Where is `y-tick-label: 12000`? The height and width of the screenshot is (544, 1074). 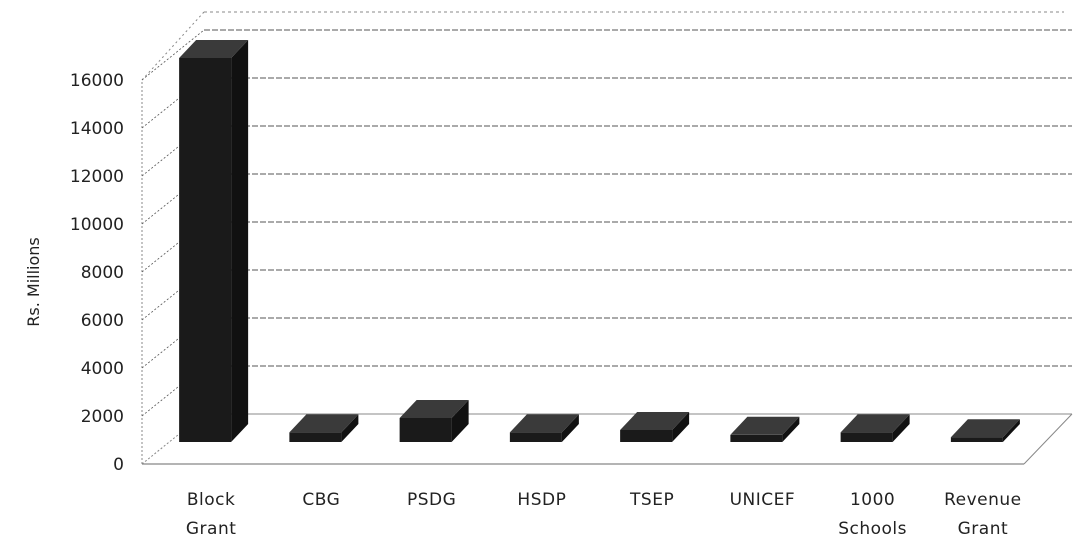 y-tick-label: 12000 is located at coordinates (97, 177).